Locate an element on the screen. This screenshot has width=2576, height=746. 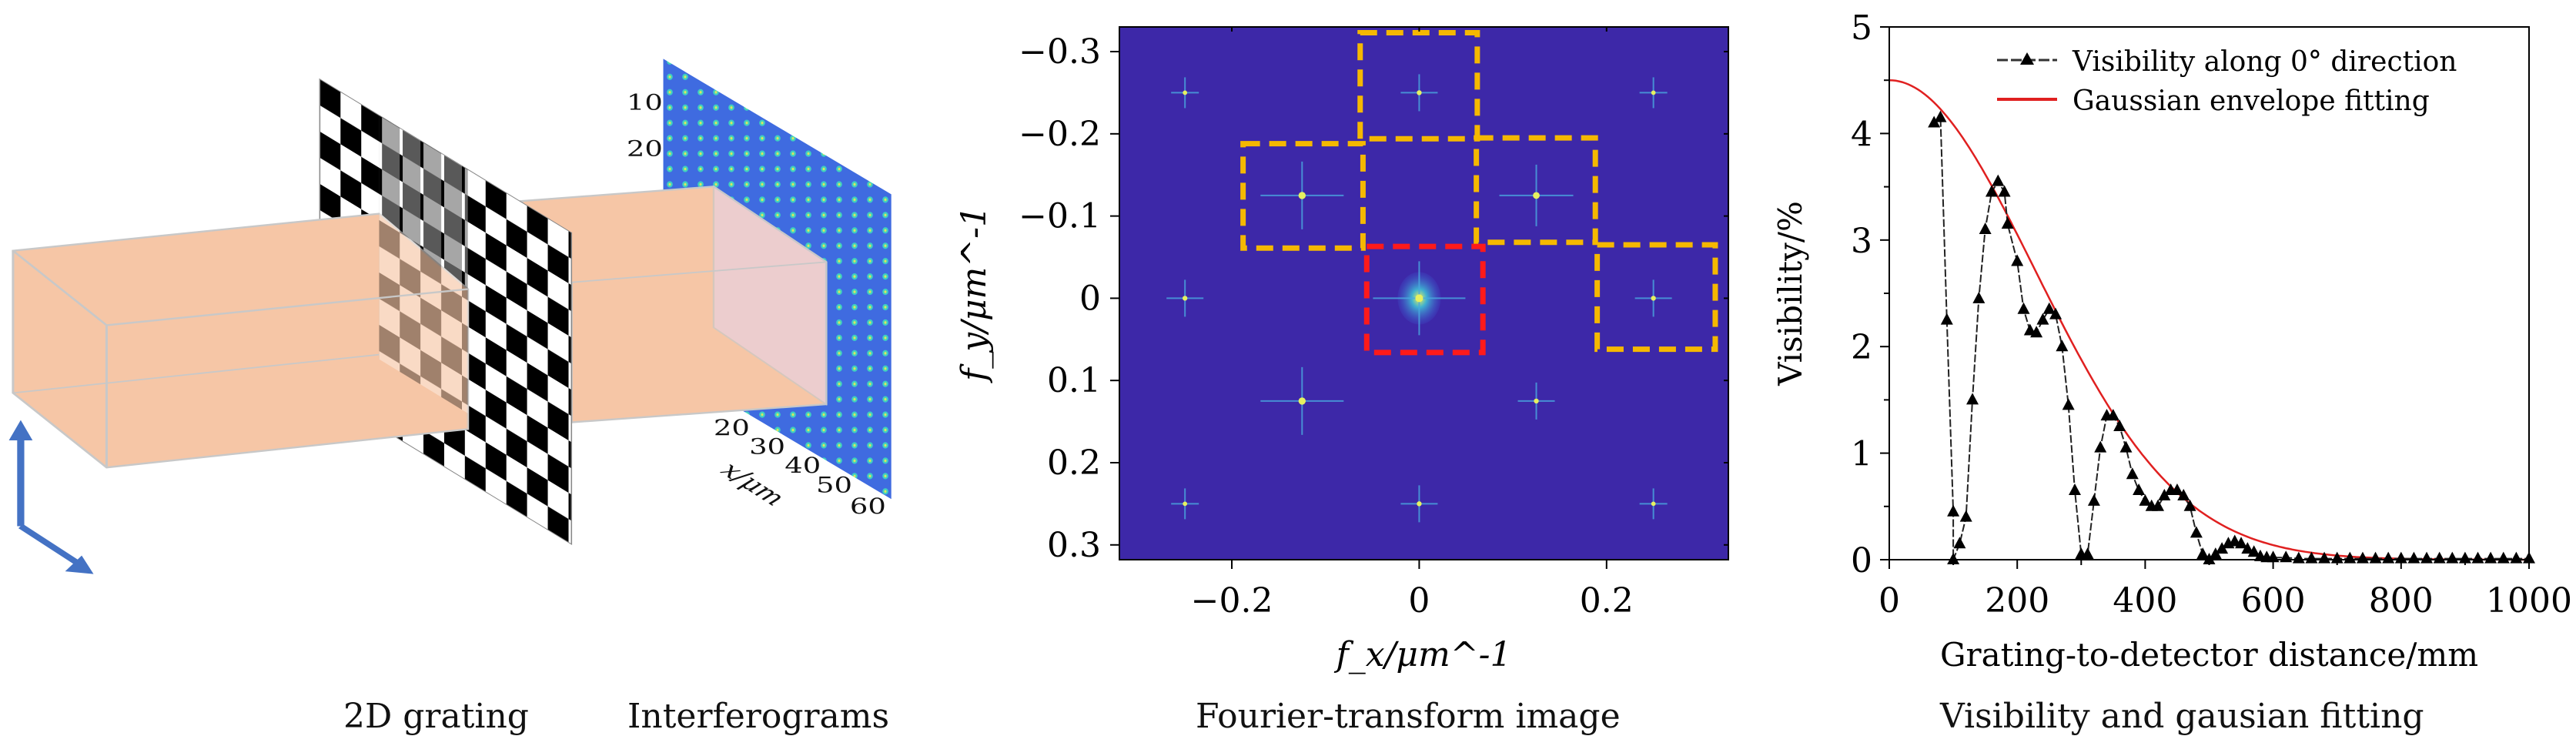
y-tick-label: 0.3 is located at coordinates (1074, 545).